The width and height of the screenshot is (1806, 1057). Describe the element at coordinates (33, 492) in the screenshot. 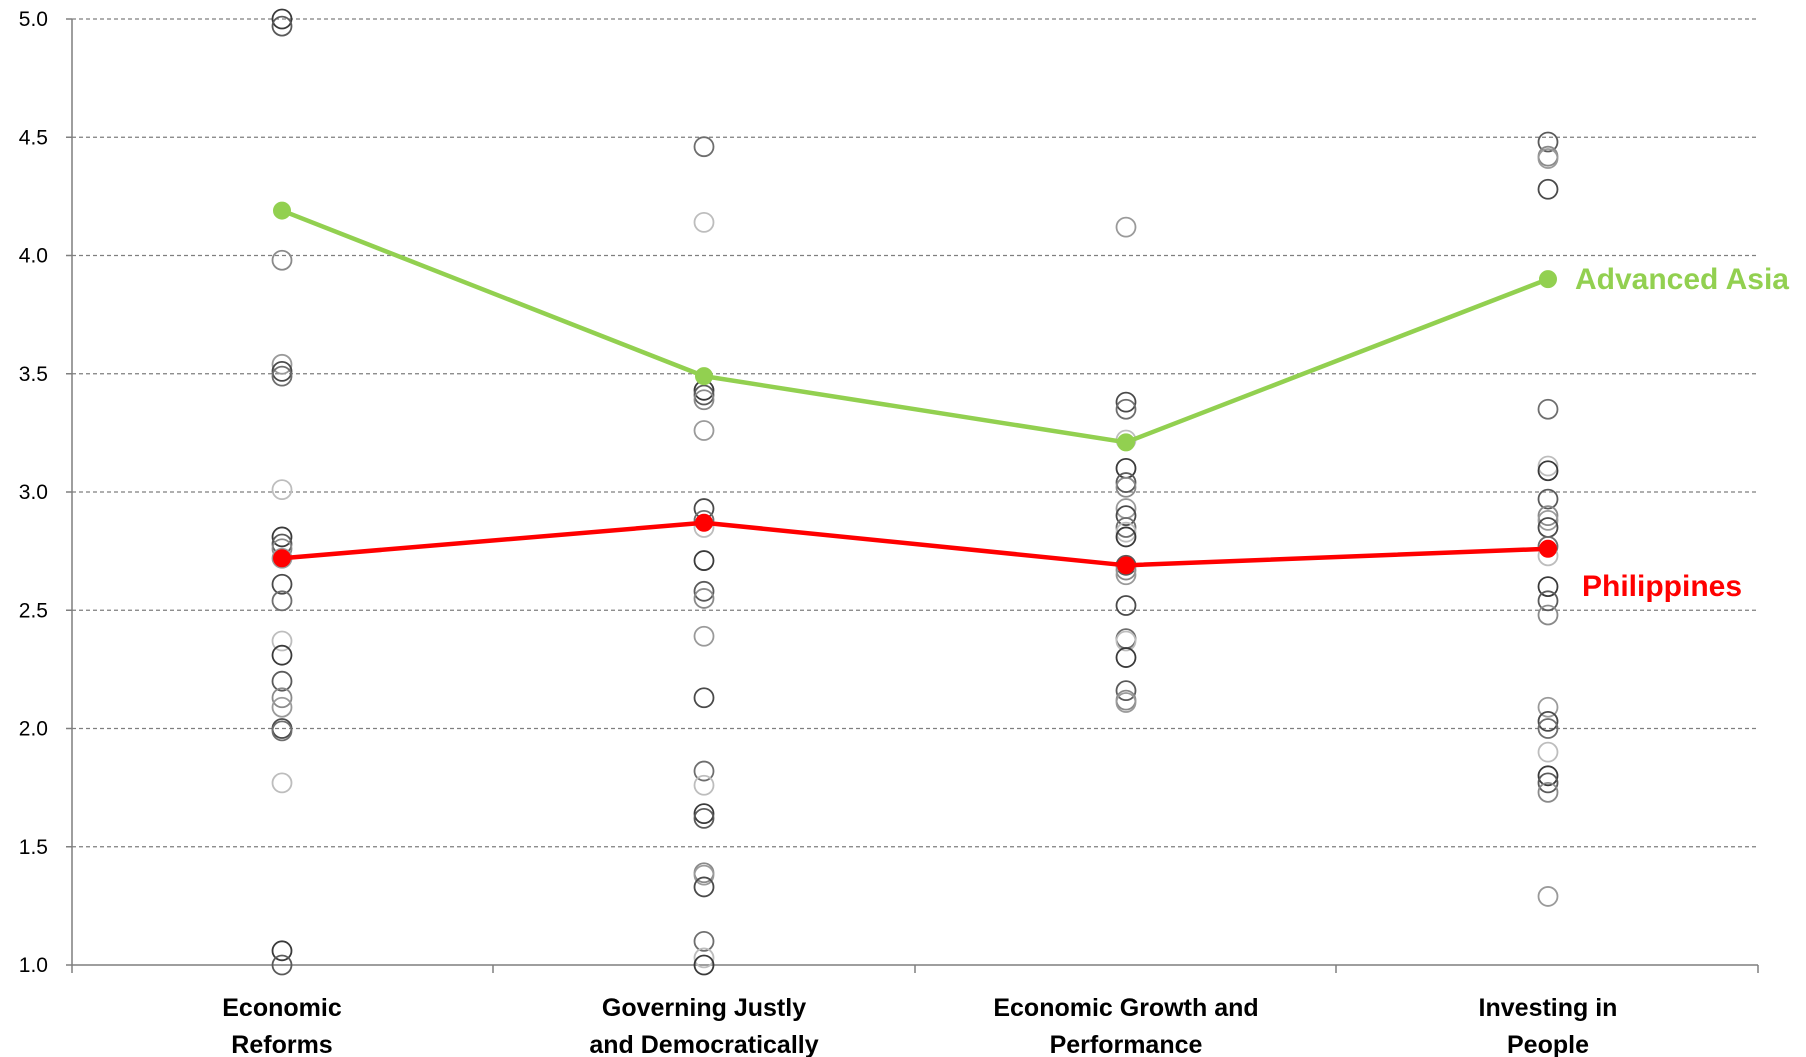

I see `y-tick-label: 3.0` at that location.